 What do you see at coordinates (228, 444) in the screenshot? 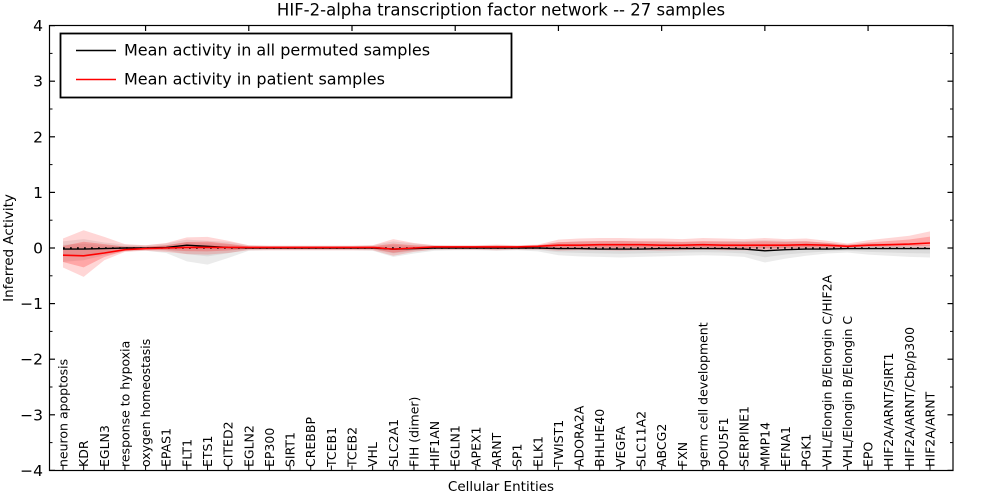
I see `x-category-label: CITED2` at bounding box center [228, 444].